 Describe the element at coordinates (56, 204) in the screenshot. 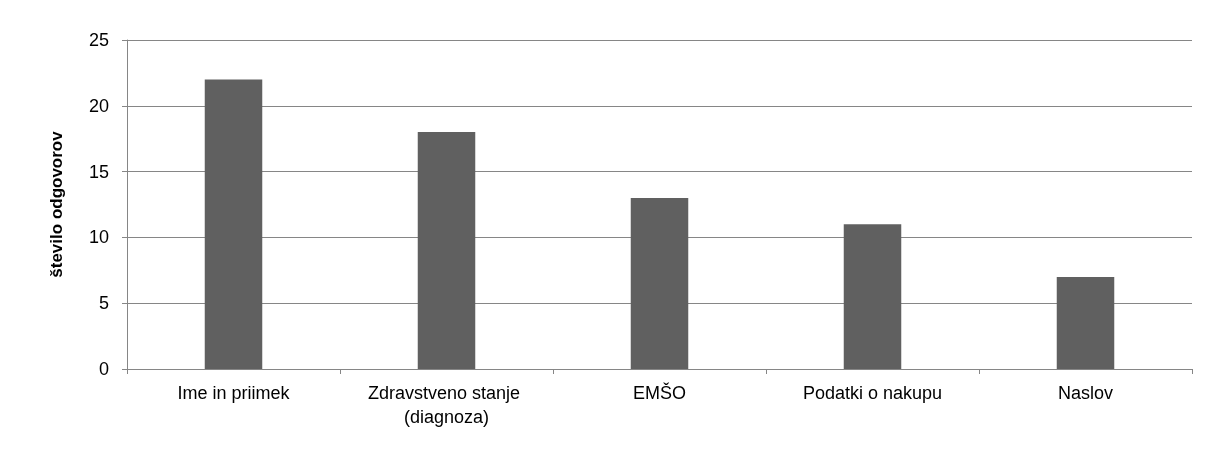

I see `y-axis-title: število odgovorov` at that location.